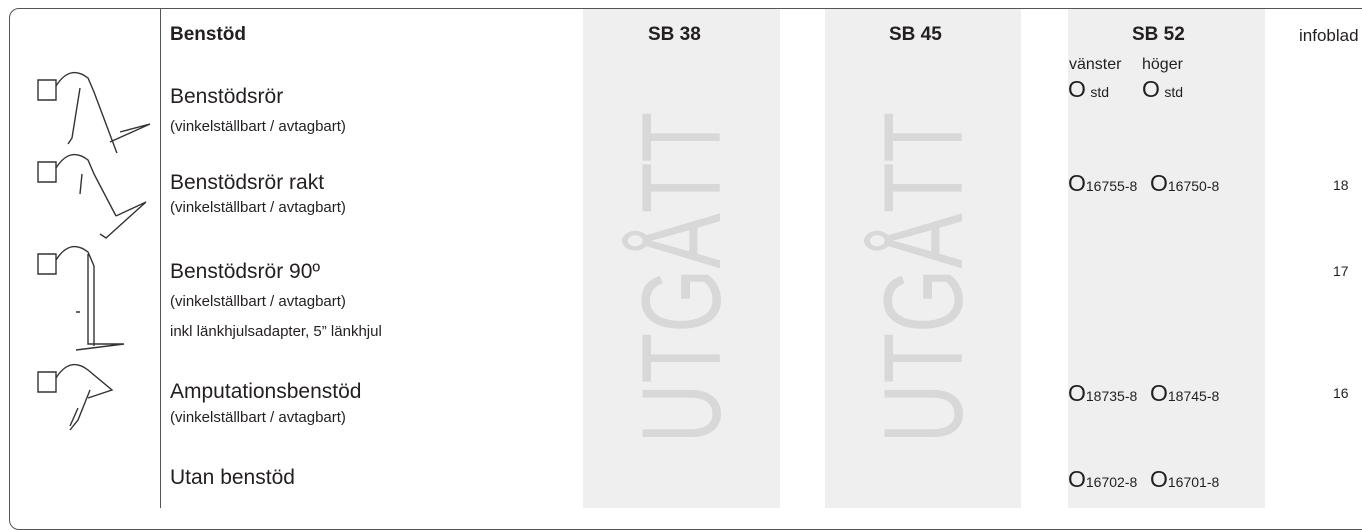  I want to click on order-code: O18735-8, so click(1102, 393).